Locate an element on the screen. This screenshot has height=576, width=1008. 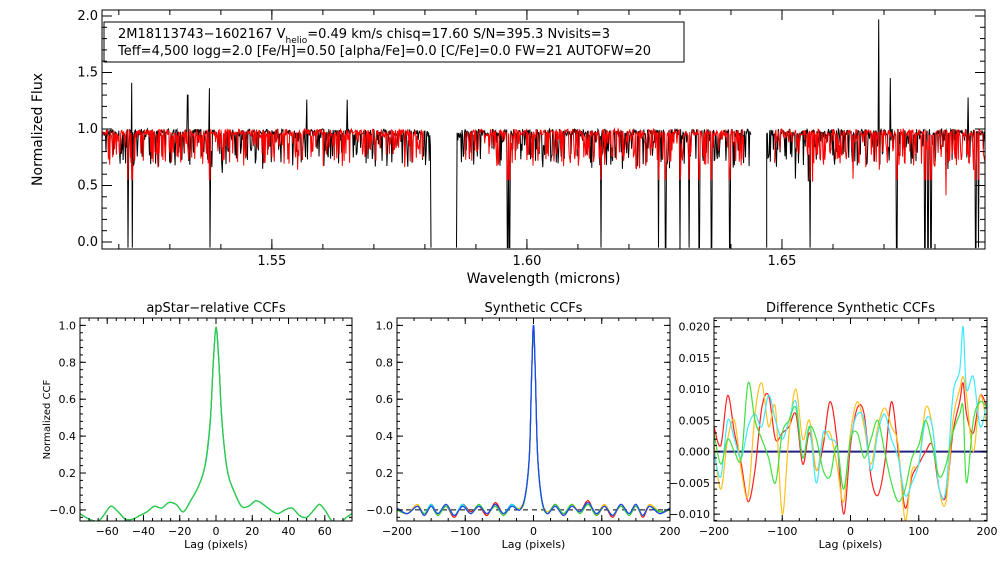
y-tick-label: 2.0 is located at coordinates (87, 16).